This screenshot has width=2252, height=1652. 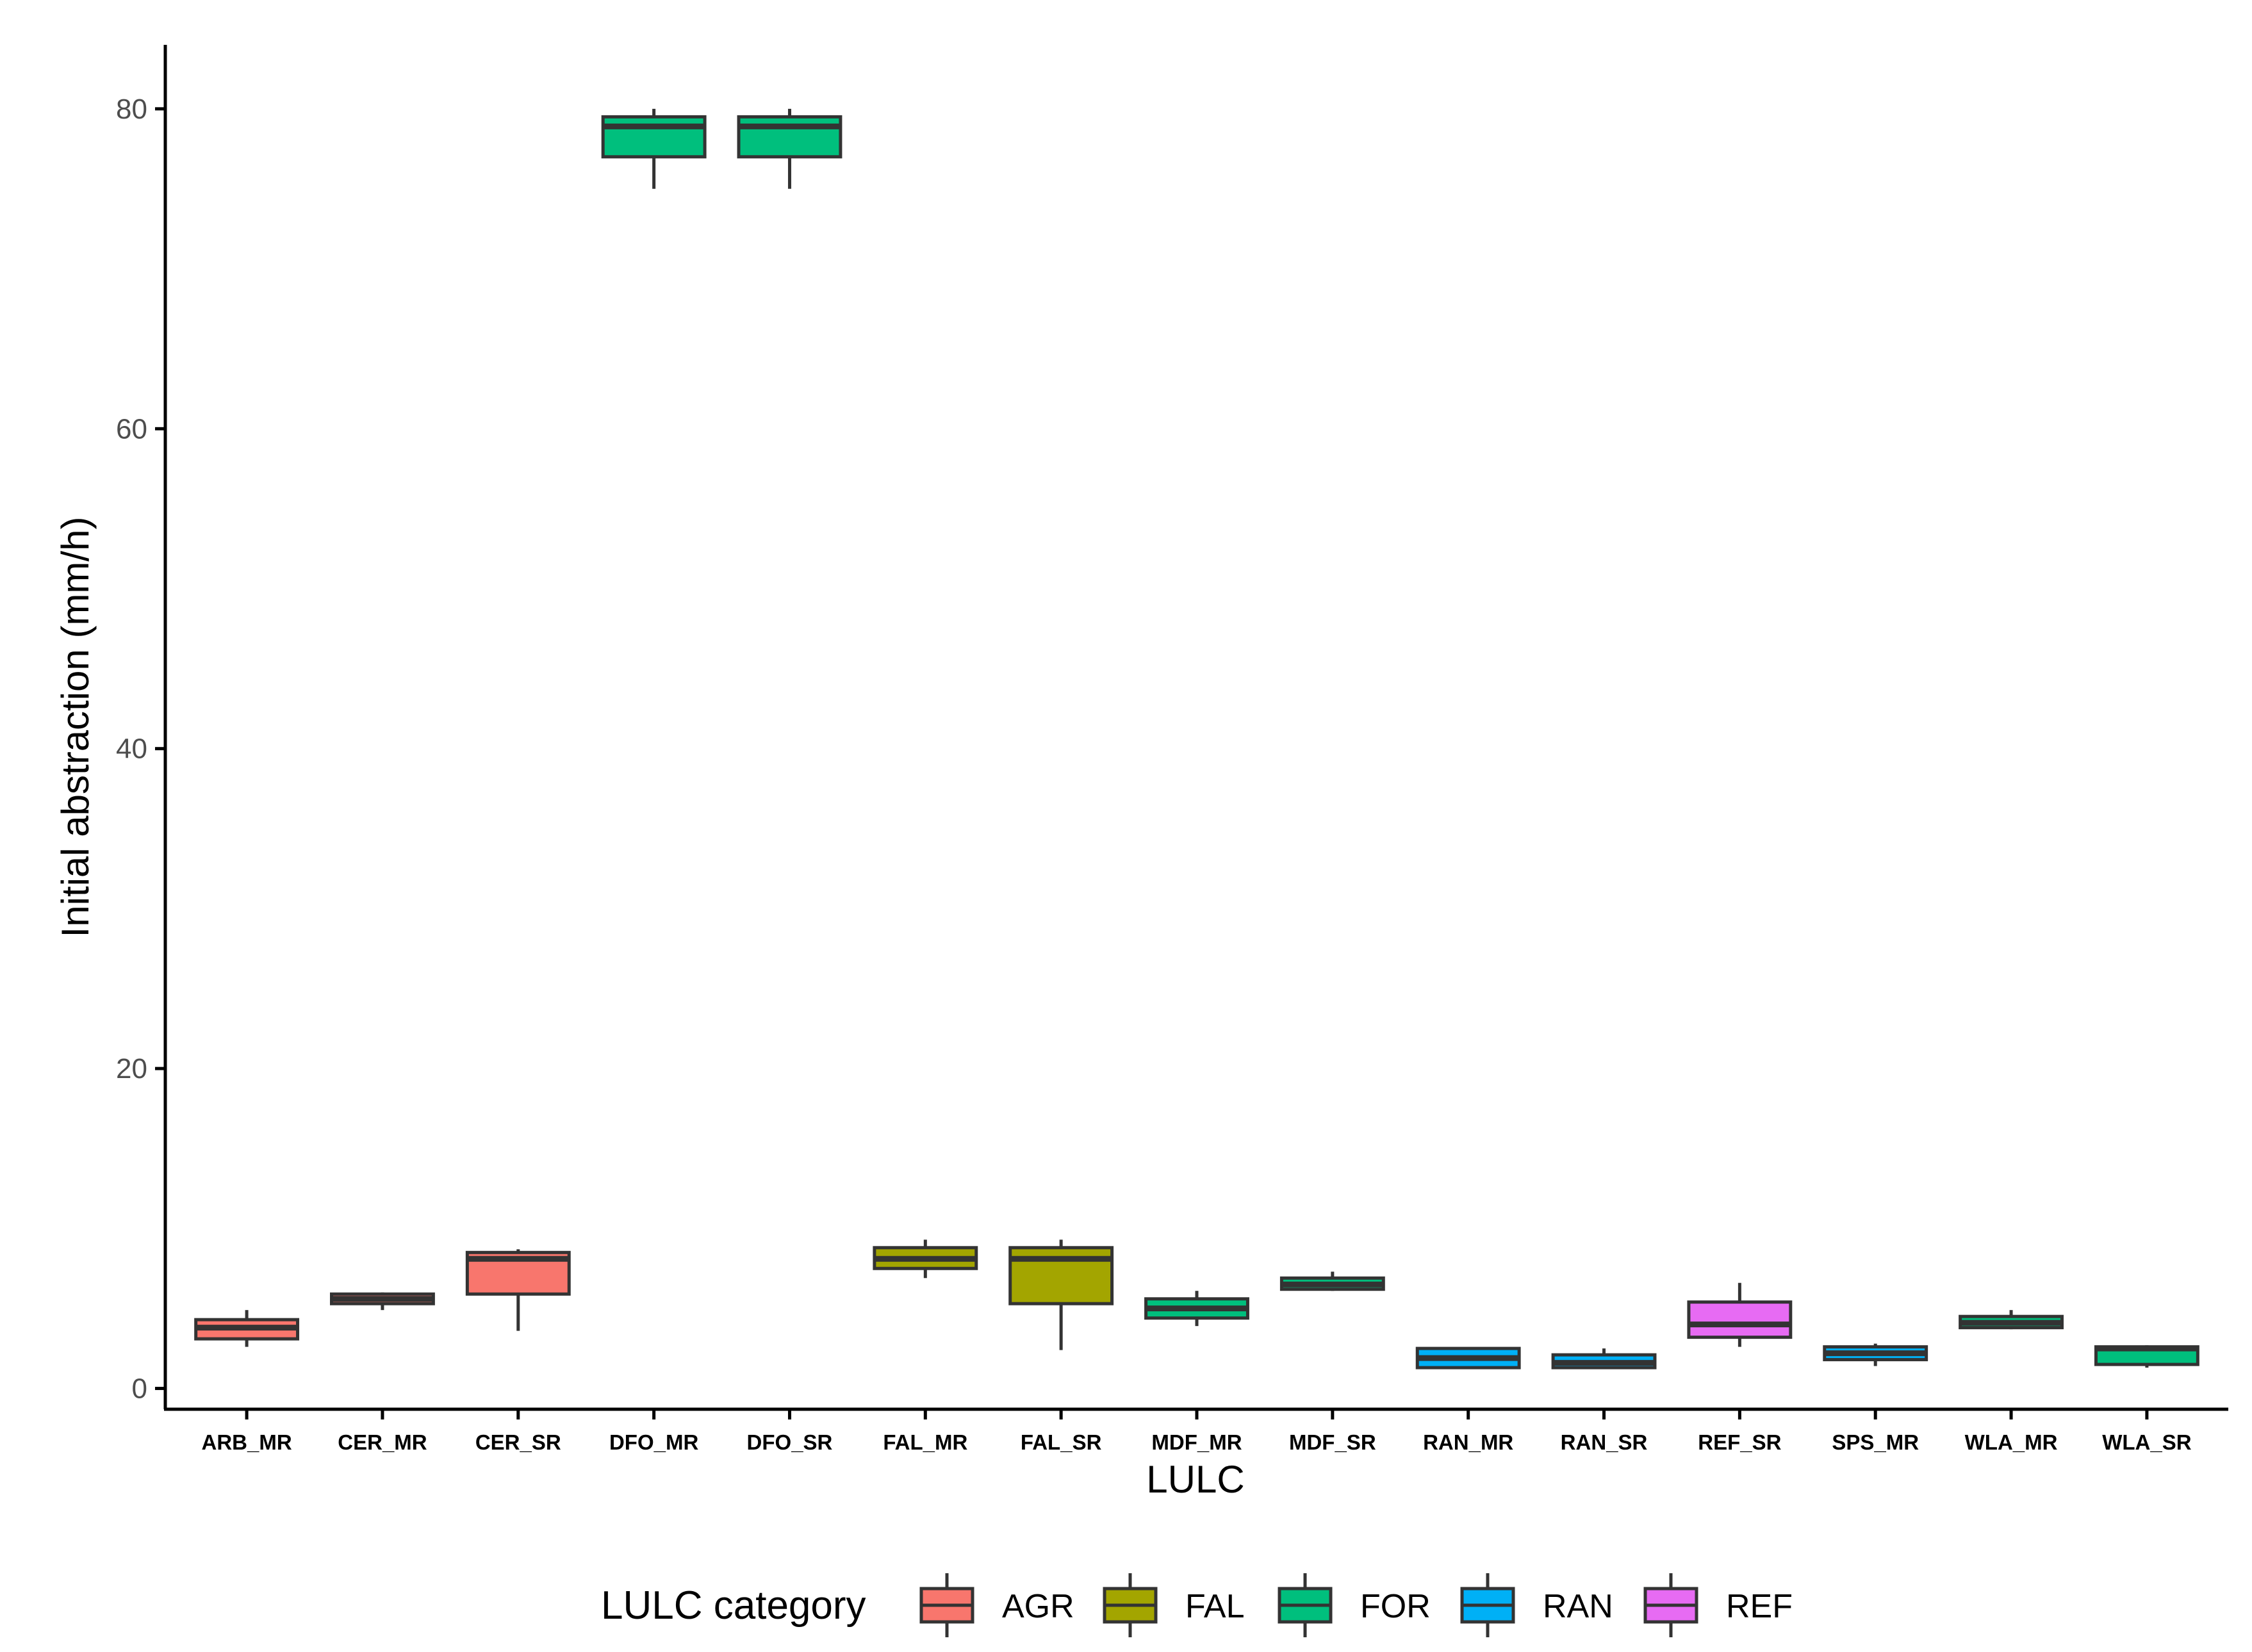 I want to click on legend: LULC category AGR FAL FOR RAN REF, so click(x=1197, y=1605).